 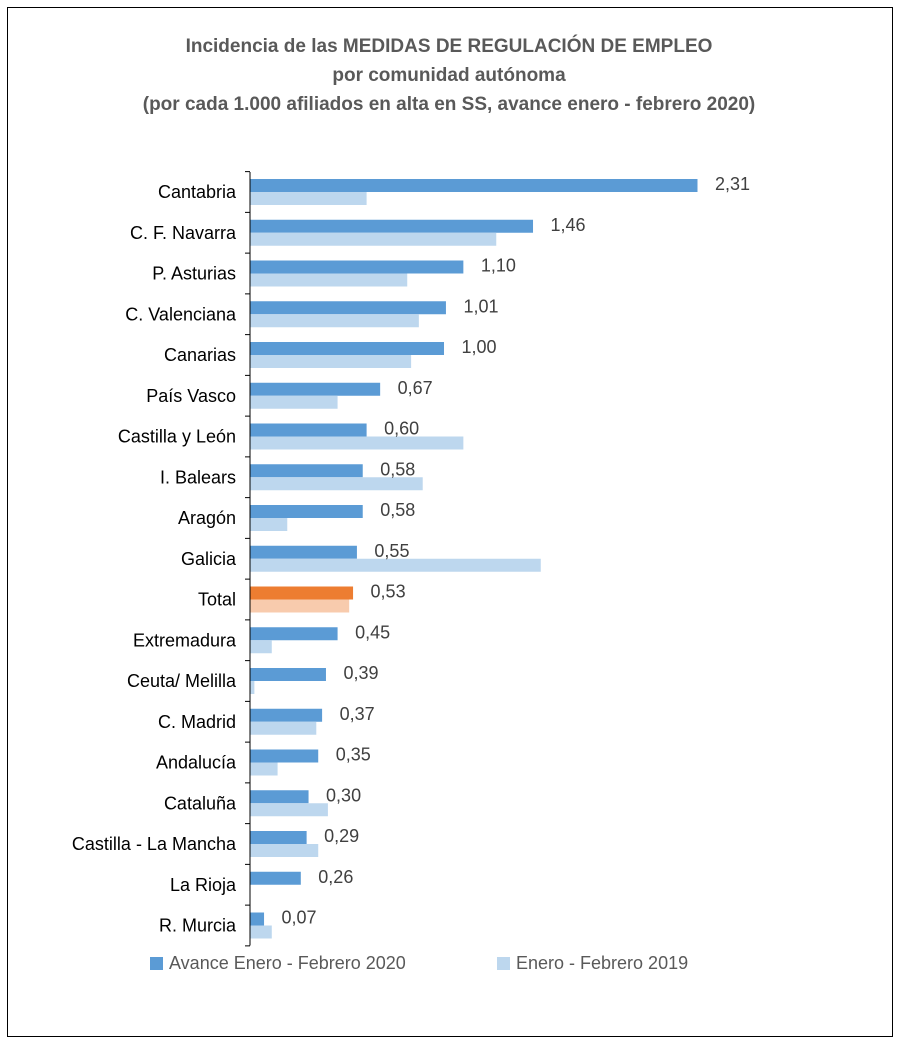 I want to click on bar-r-murcia-2020, so click(x=257, y=919).